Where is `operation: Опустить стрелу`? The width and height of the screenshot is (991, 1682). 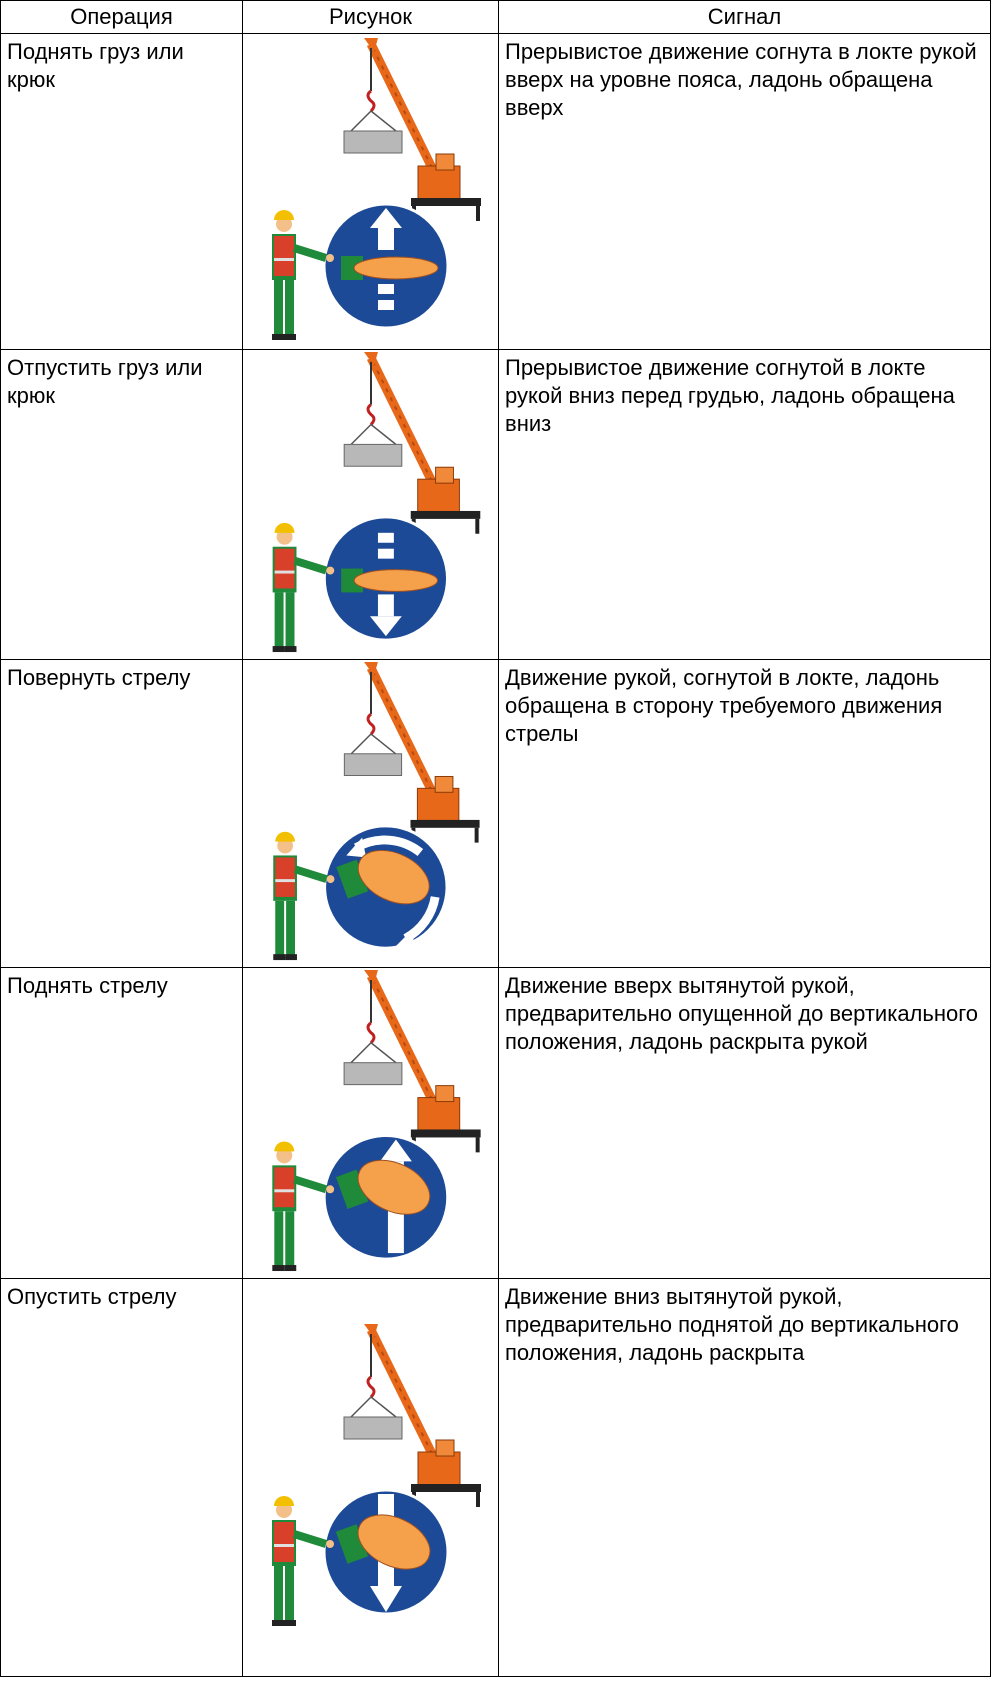 operation: Опустить стрелу is located at coordinates (121, 1477).